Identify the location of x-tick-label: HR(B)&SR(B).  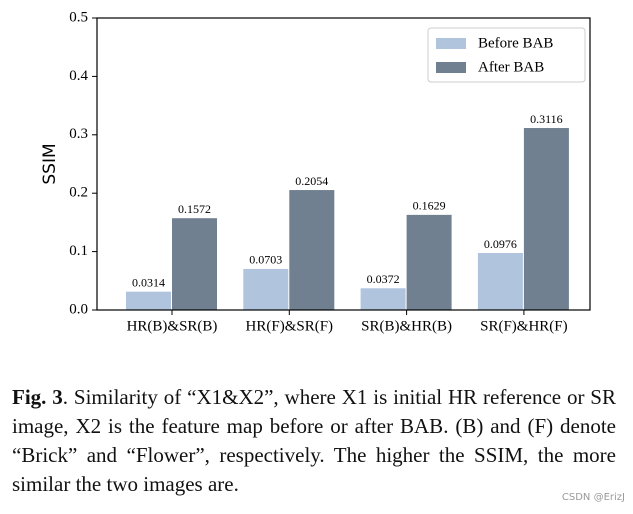
(172, 326).